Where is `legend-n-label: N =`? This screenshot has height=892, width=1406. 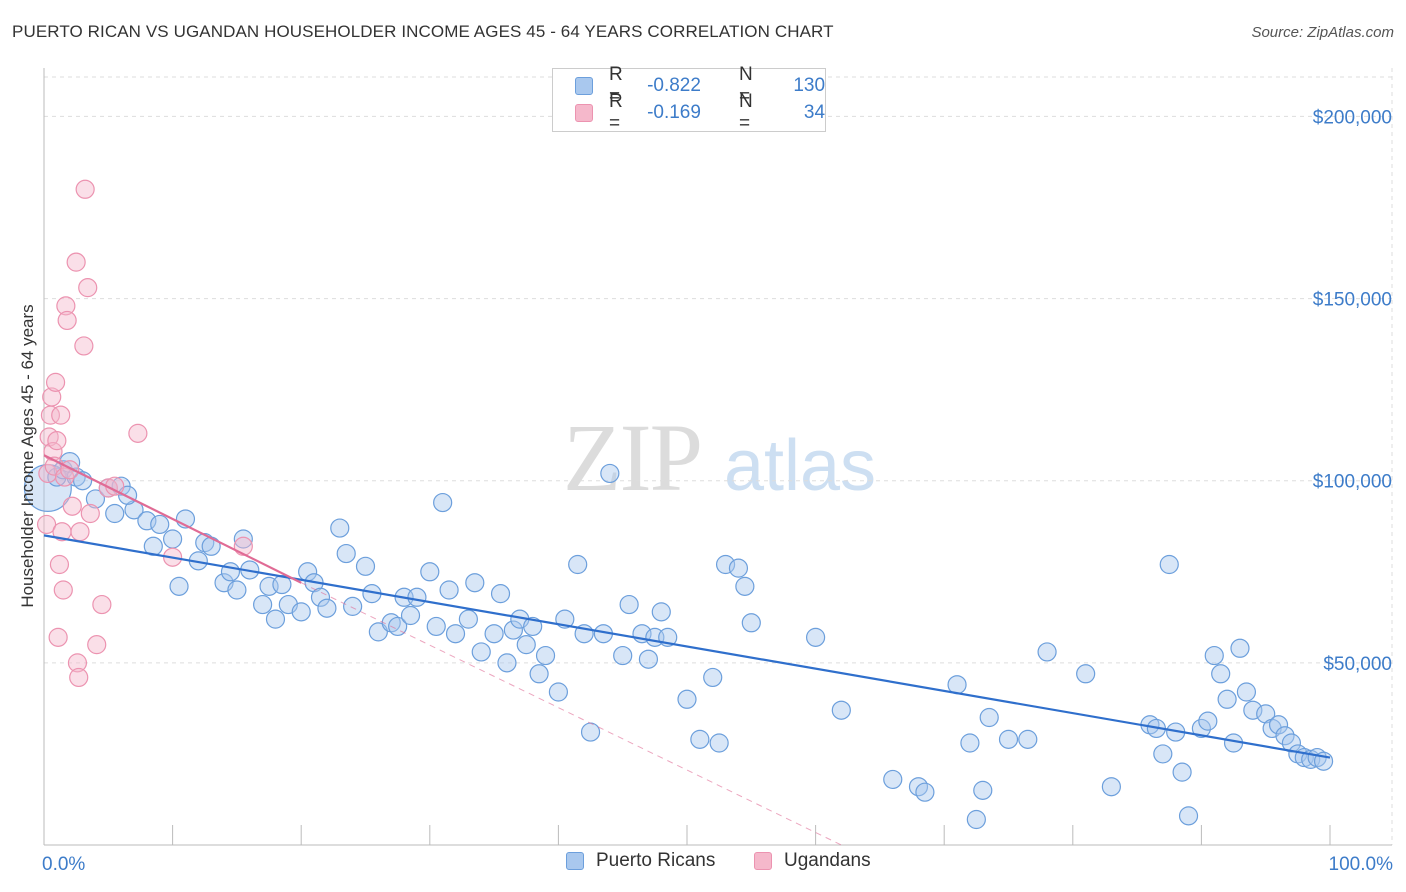 legend-n-label: N = is located at coordinates (745, 85).